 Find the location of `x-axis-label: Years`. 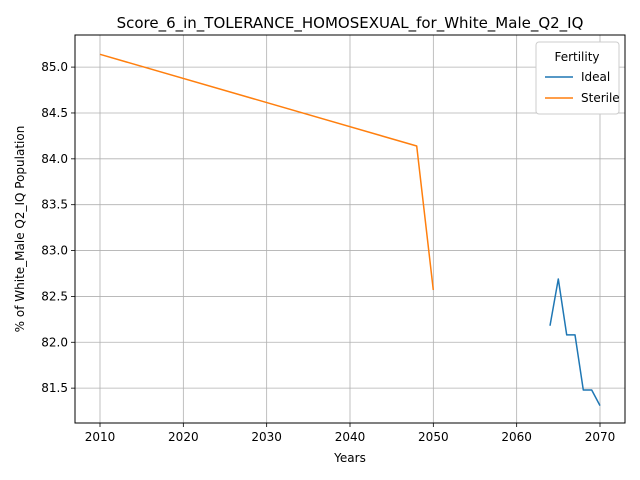

x-axis-label: Years is located at coordinates (349, 458).